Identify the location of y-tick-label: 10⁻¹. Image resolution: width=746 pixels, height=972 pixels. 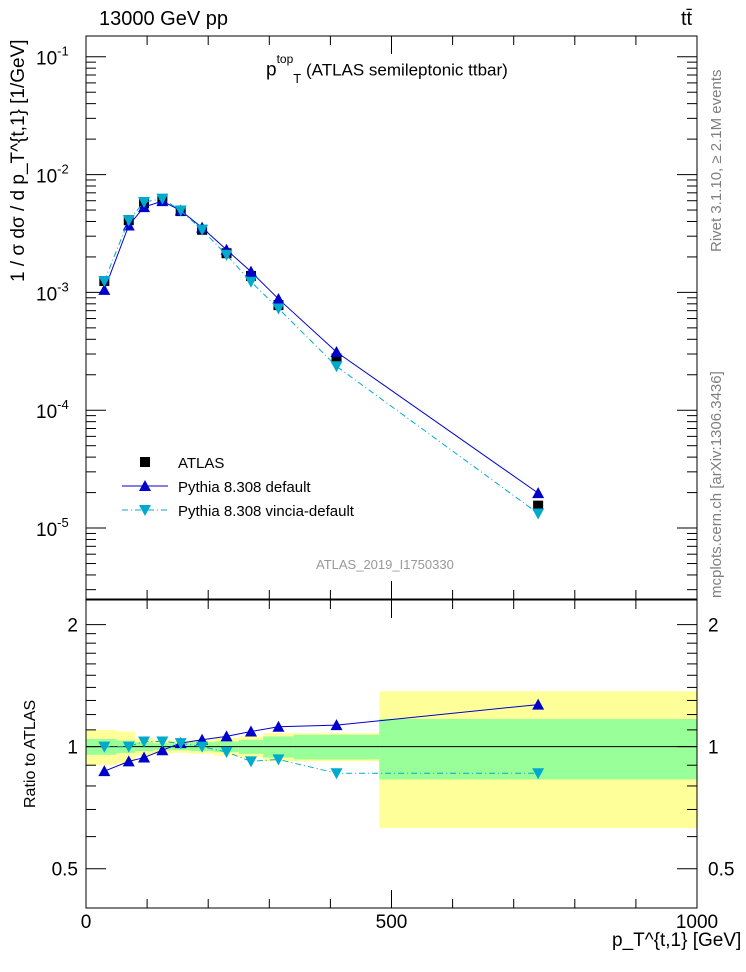
(52, 57).